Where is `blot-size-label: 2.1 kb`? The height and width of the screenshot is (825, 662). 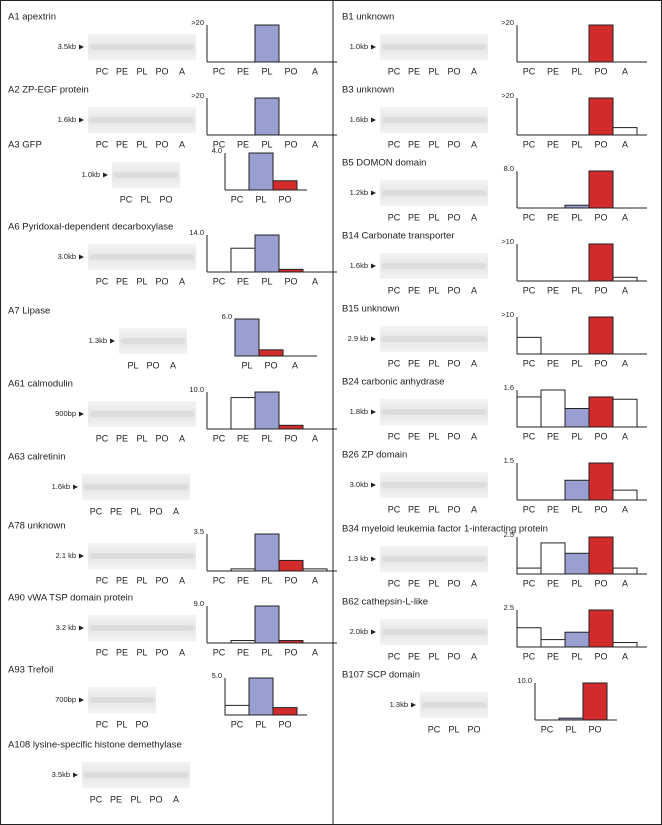
blot-size-label: 2.1 kb is located at coordinates (66, 555).